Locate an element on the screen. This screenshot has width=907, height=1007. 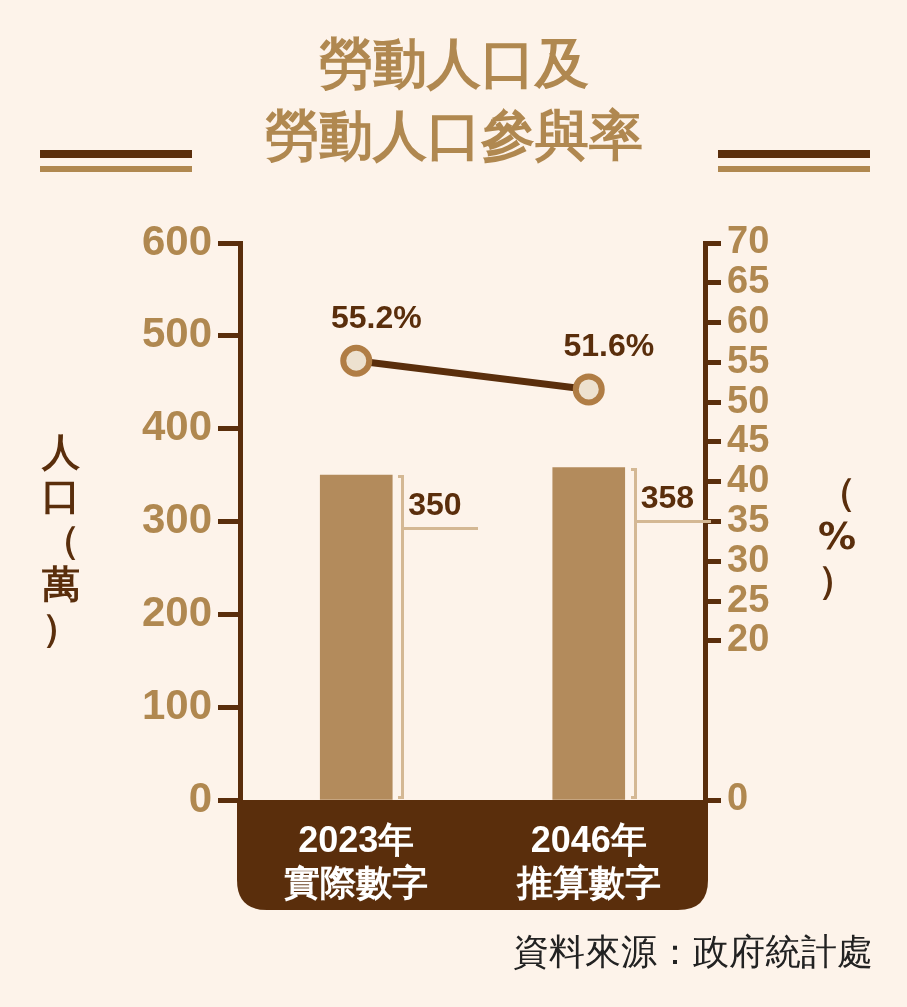
y2-tick-label: 45 is located at coordinates (748, 439).